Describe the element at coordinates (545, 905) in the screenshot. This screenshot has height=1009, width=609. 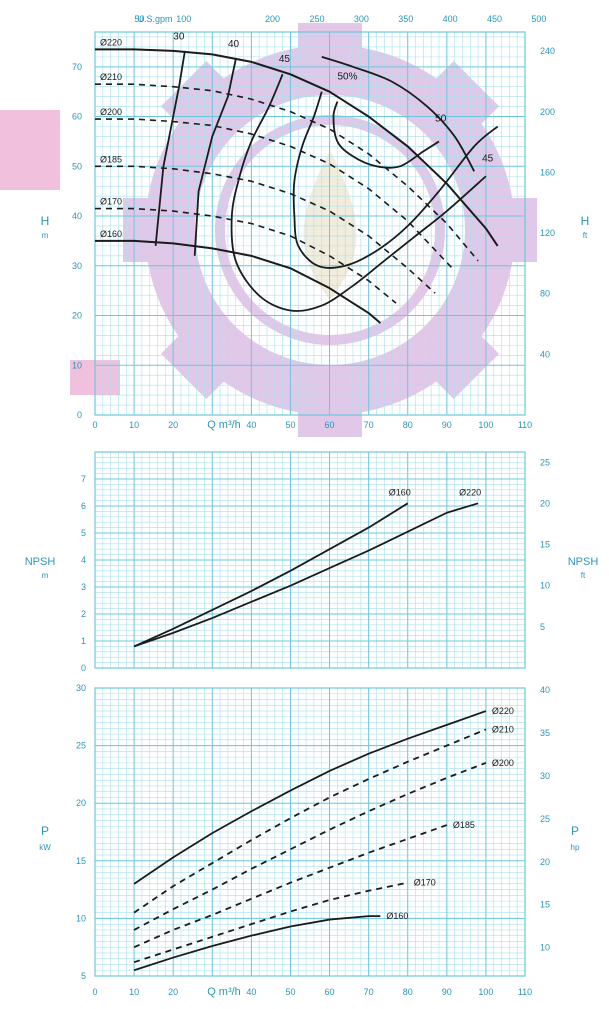
I see `power-y-tick-right: 15` at that location.